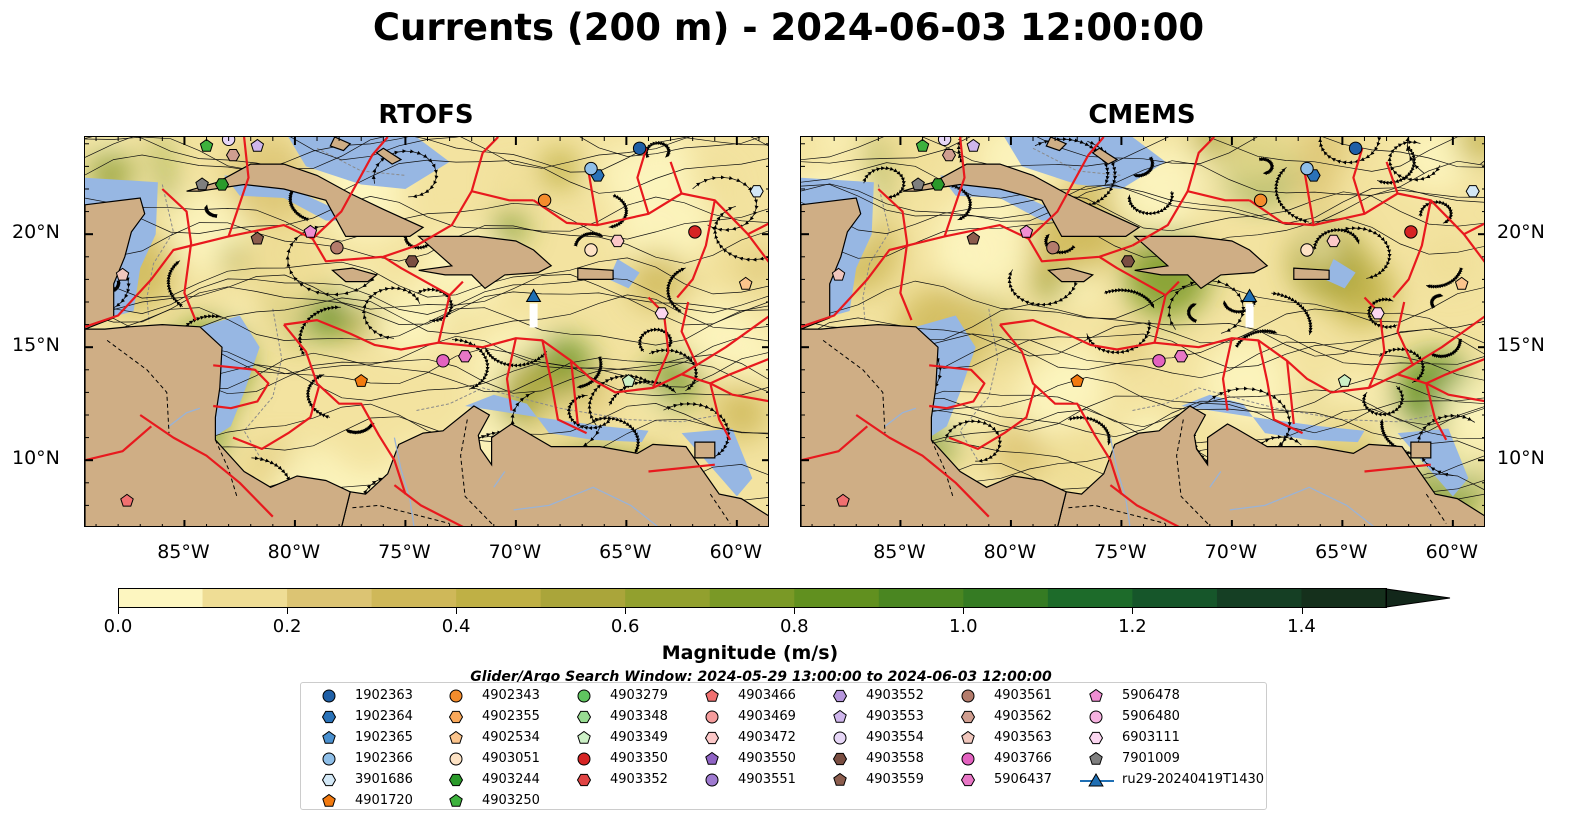  I want to click on legend-item-label: 4903766, so click(1023, 758).